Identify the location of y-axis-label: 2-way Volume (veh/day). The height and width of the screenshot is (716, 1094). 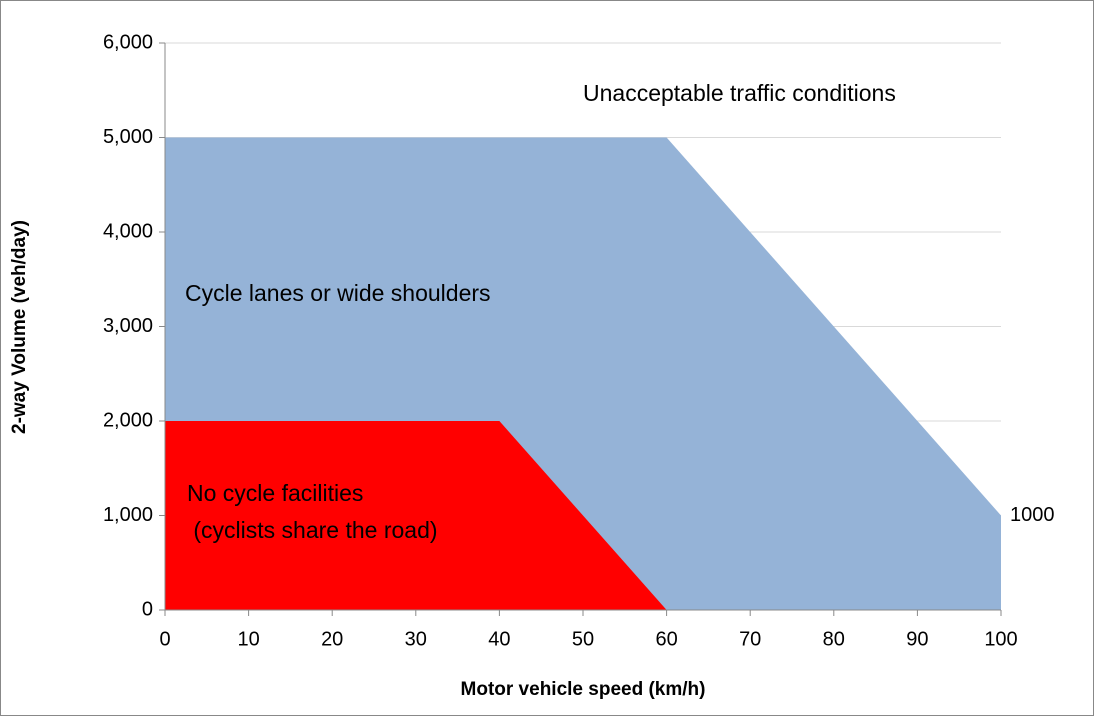
(19, 327).